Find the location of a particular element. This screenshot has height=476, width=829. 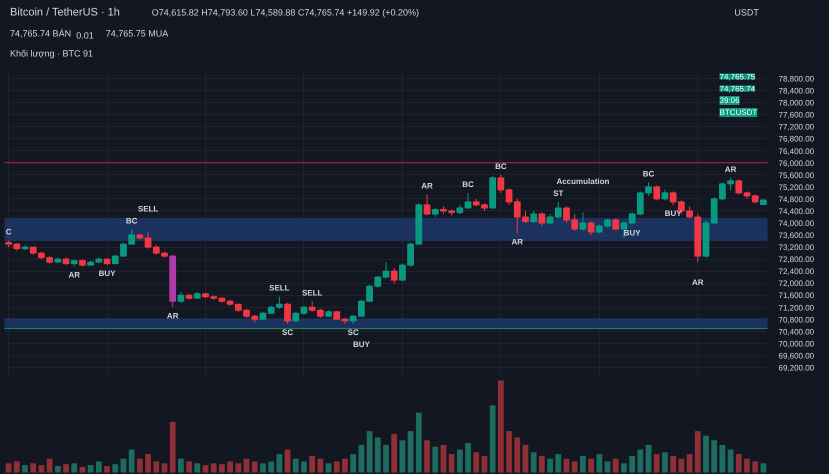

y-tick-label: 78,000.00 is located at coordinates (796, 103).